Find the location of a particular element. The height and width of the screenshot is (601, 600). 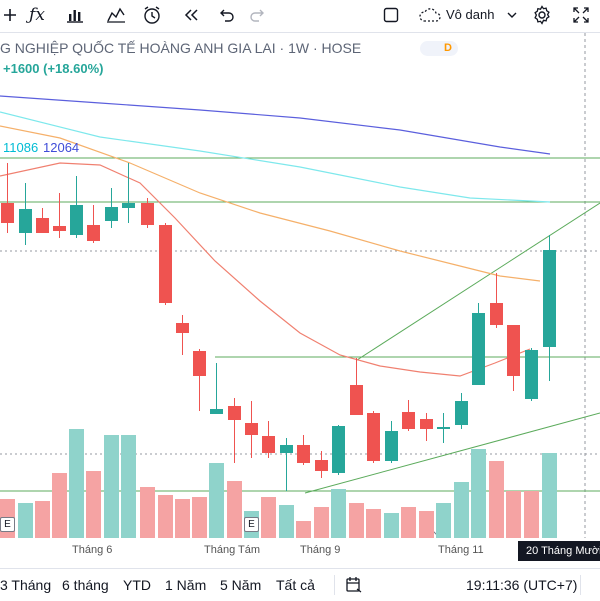

cloud-save-icon is located at coordinates (430, 15).